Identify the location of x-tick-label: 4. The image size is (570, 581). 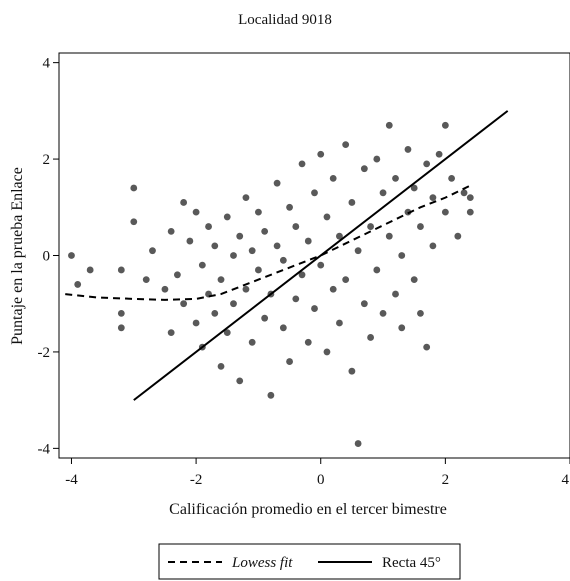
(566, 480).